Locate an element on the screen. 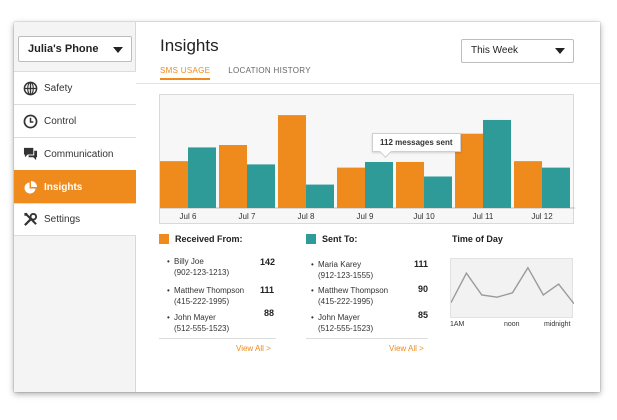  tab-bar: SMS USAGE LOCATION HISTORY is located at coordinates (244, 73).